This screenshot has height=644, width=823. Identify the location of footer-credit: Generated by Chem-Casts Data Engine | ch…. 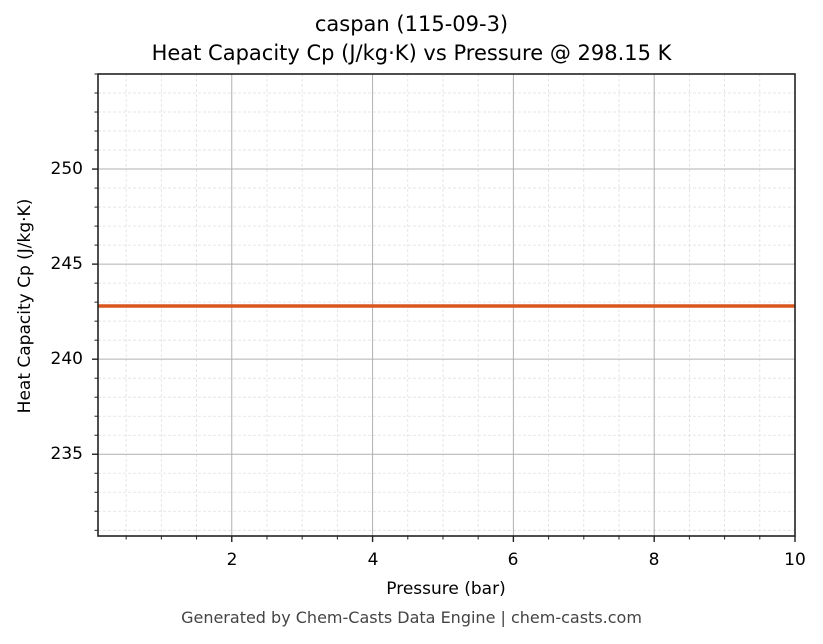
(411, 617).